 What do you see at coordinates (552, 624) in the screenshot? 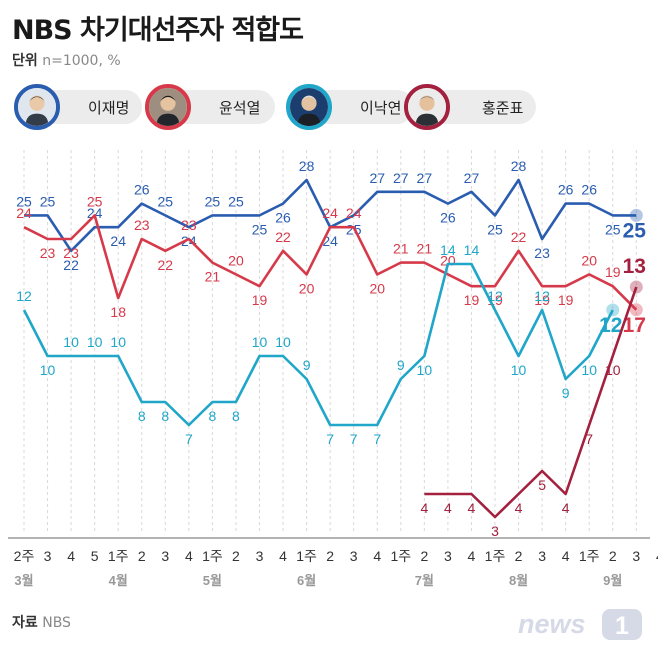
I see `svg-text: news` at bounding box center [552, 624].